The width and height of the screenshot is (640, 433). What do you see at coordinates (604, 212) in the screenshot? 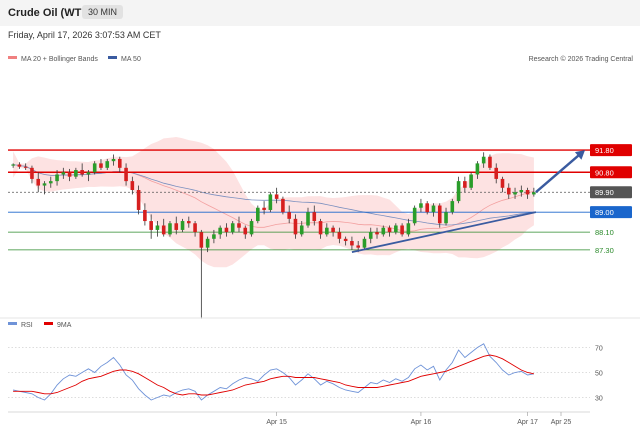
I see `level-label-pivot: 89.00` at bounding box center [604, 212].